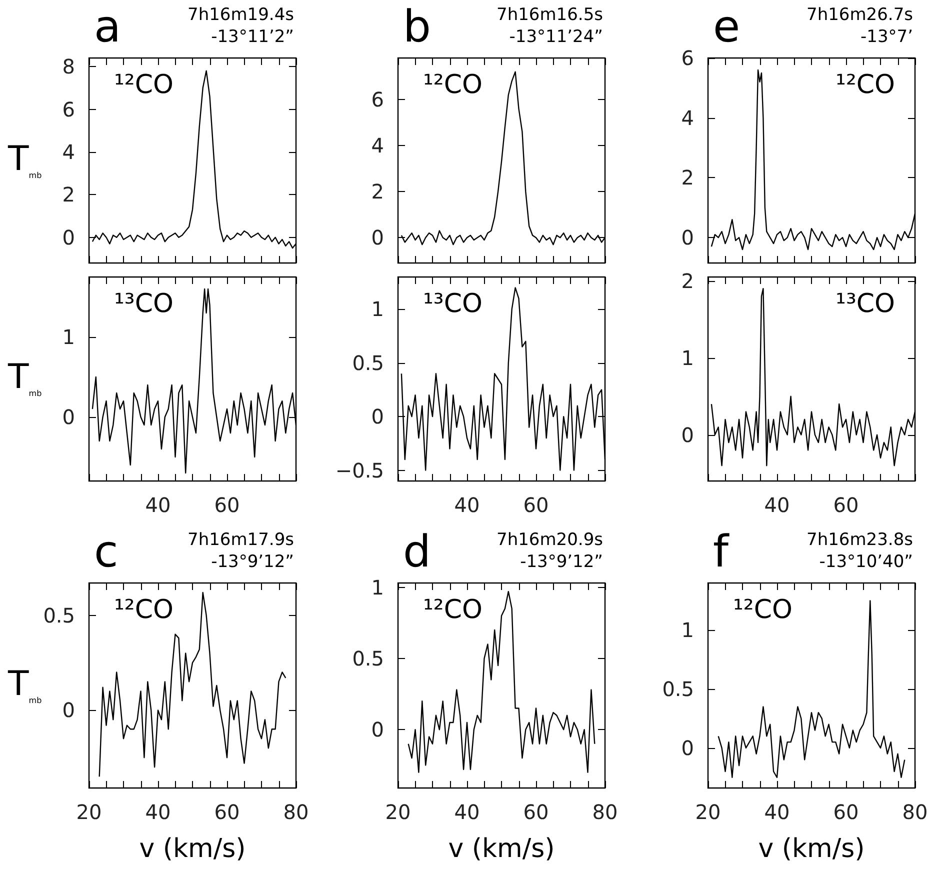 The image size is (933, 874). I want to click on chart-title: e, so click(726, 27).